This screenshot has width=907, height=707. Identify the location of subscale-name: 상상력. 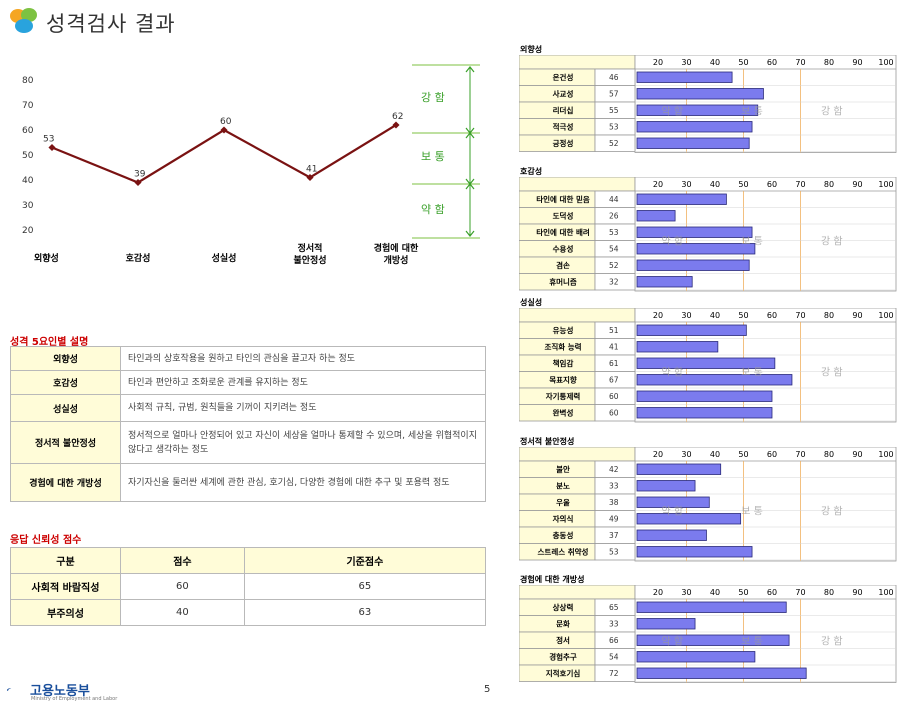
(563, 607).